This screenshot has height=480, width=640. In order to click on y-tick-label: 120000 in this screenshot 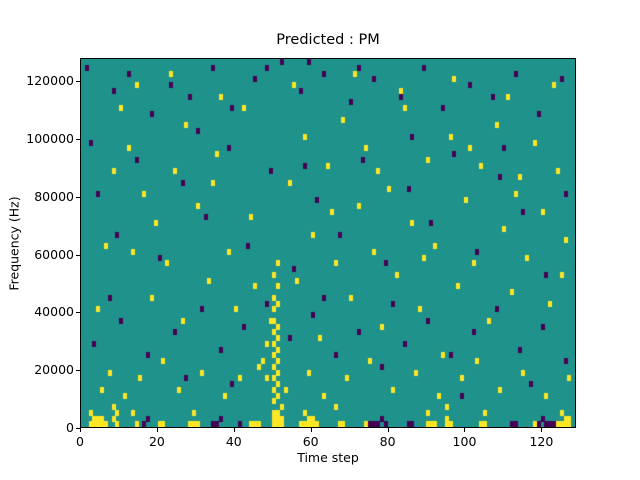, I will do `click(50, 81)`.